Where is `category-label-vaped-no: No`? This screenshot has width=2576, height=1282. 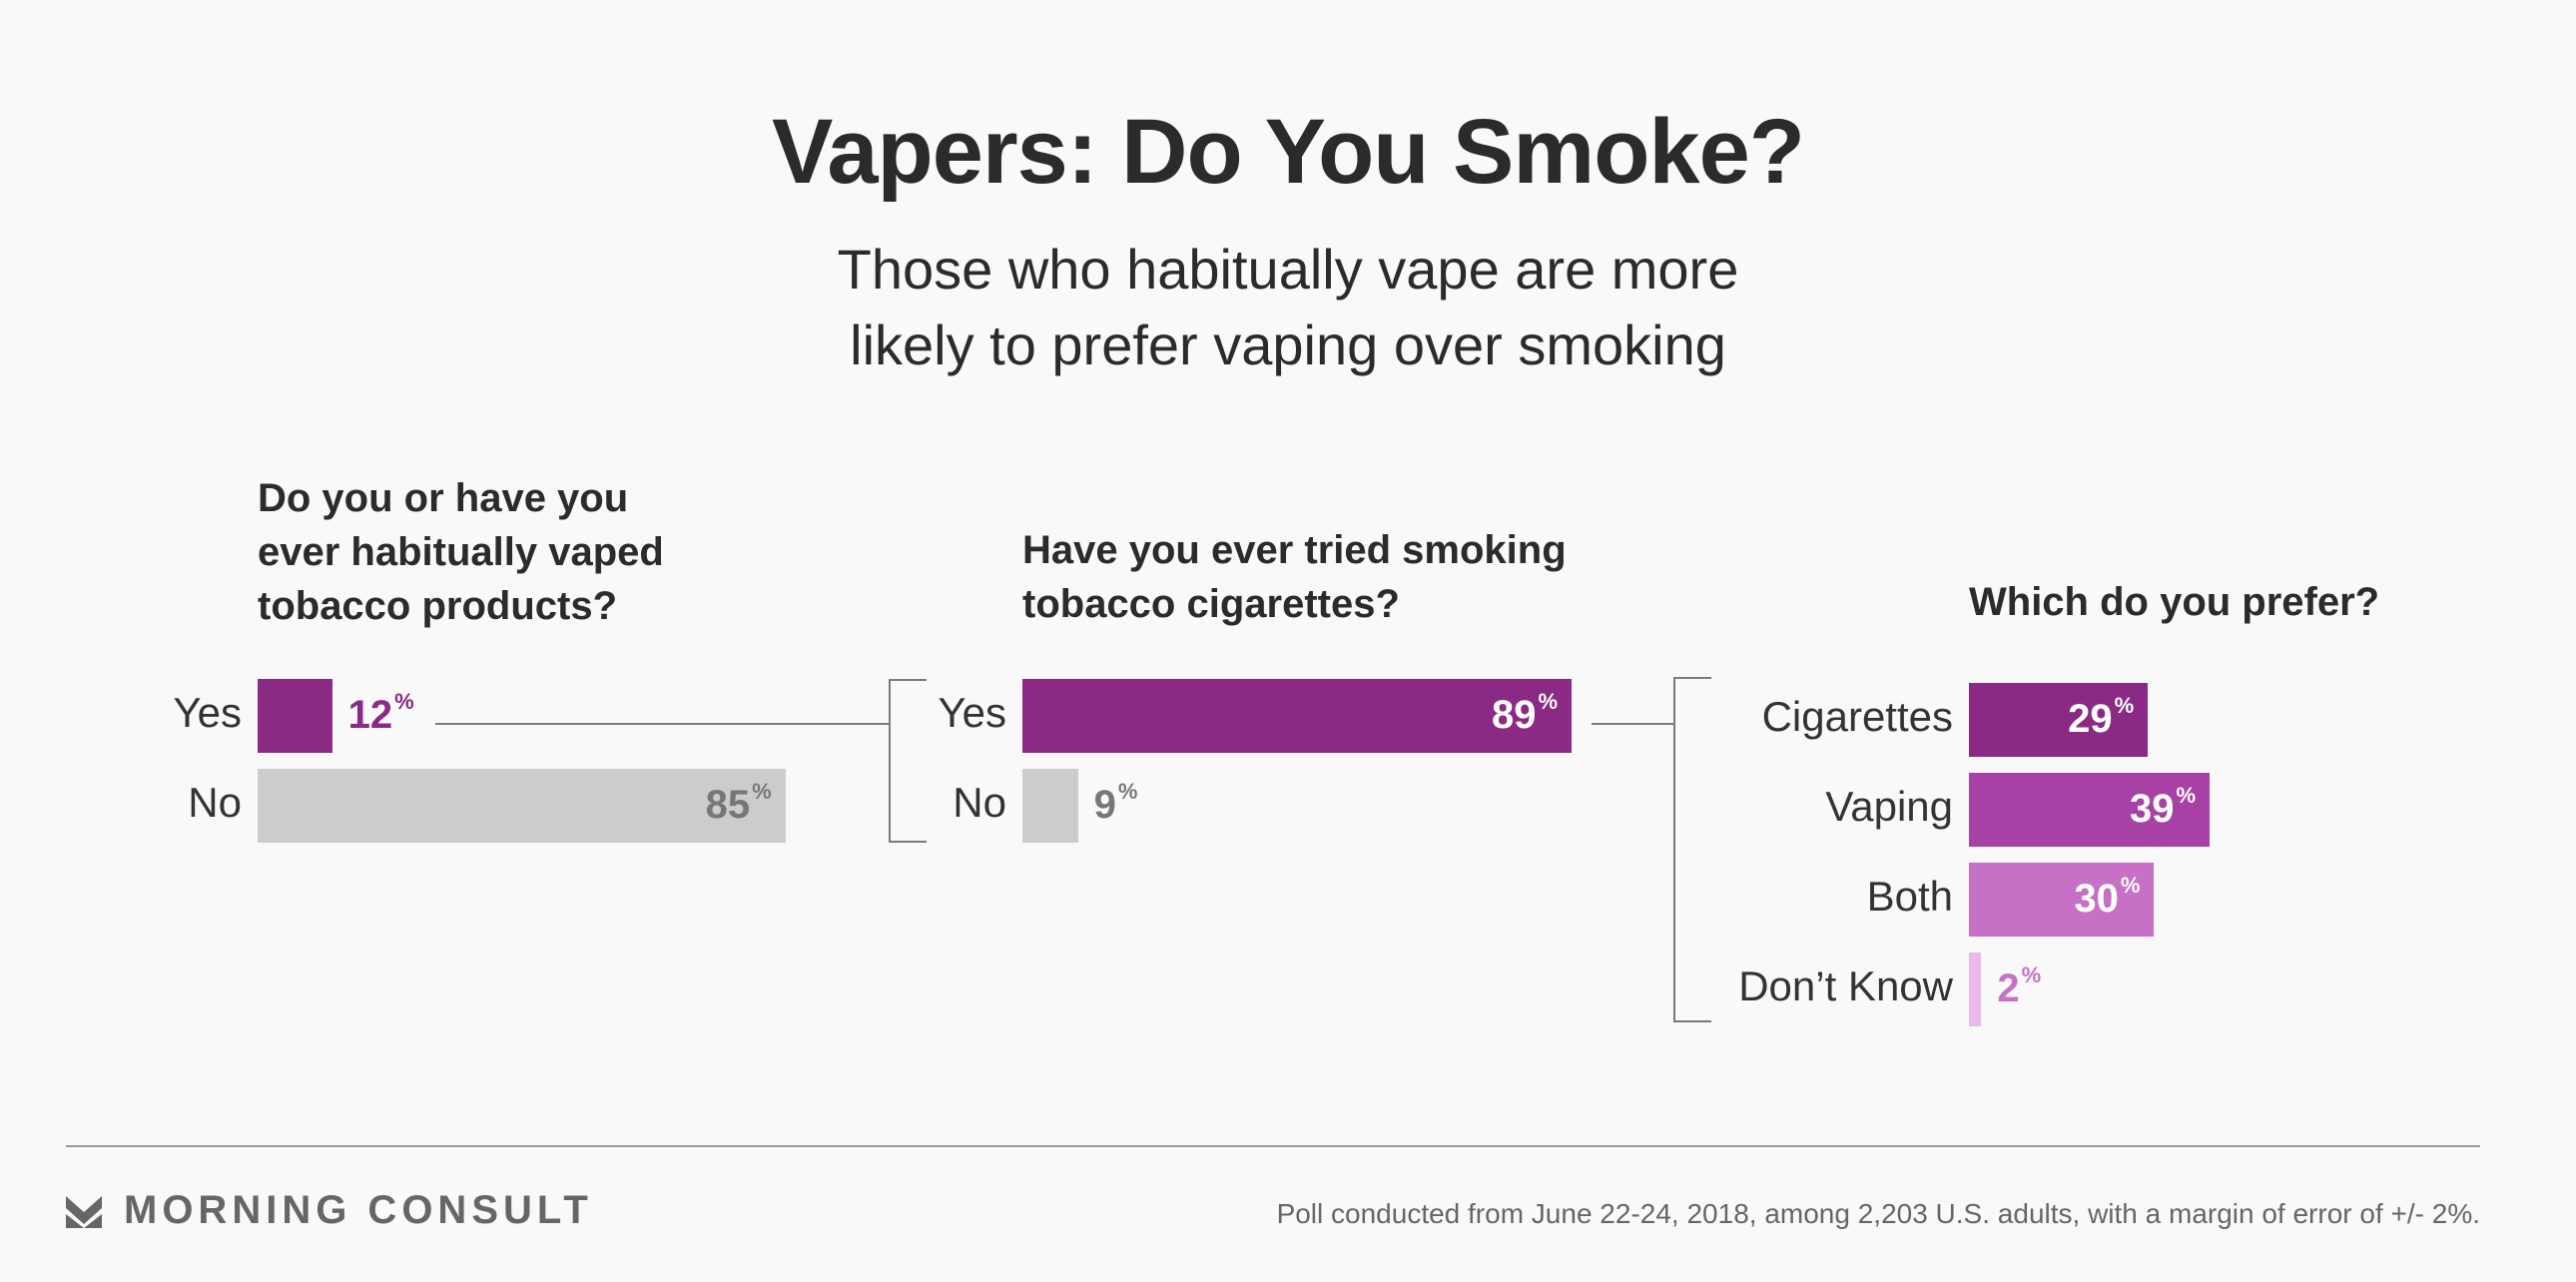
category-label-vaped-no: No is located at coordinates (215, 802).